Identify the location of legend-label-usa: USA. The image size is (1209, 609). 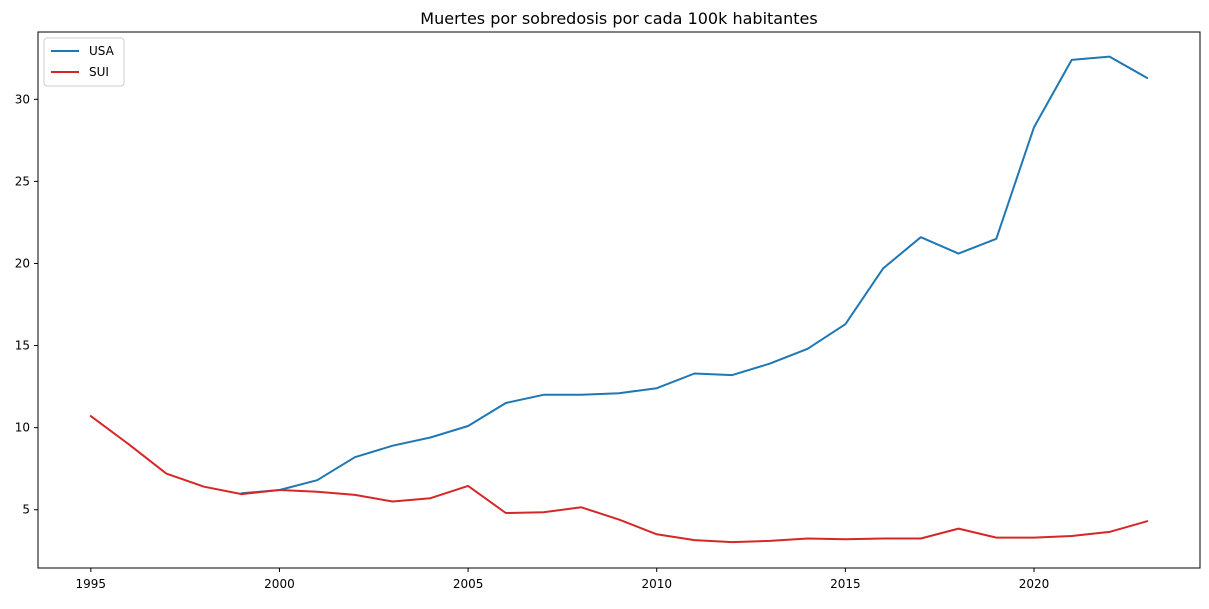
(102, 51).